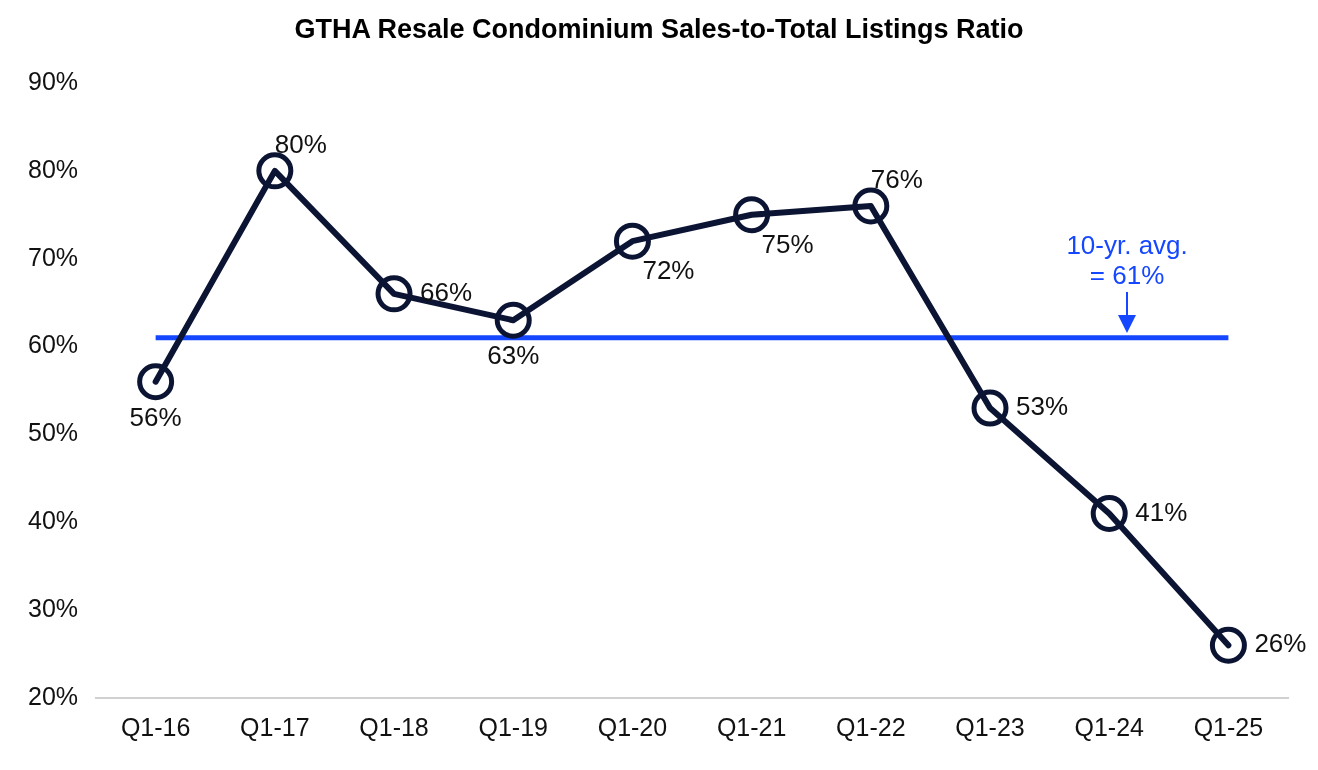 Image resolution: width=1318 pixels, height=770 pixels. What do you see at coordinates (513, 726) in the screenshot?
I see `x-tick-label: Q1-19` at bounding box center [513, 726].